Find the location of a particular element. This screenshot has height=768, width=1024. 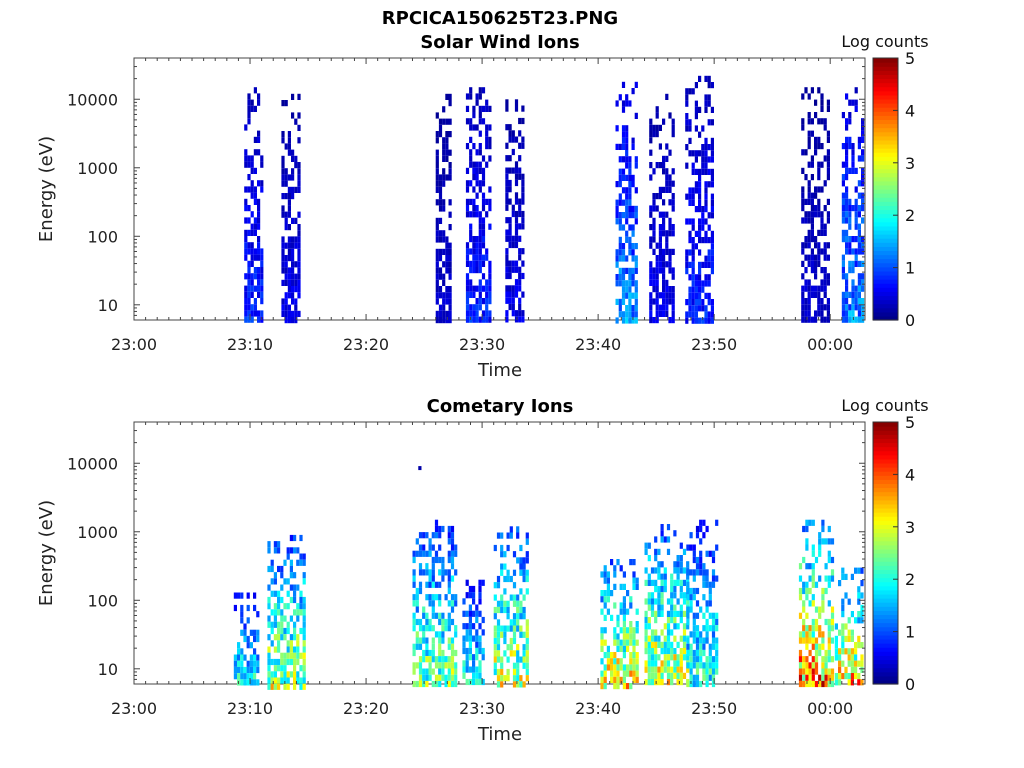

colorbar-tick-label: 5 is located at coordinates (910, 58).